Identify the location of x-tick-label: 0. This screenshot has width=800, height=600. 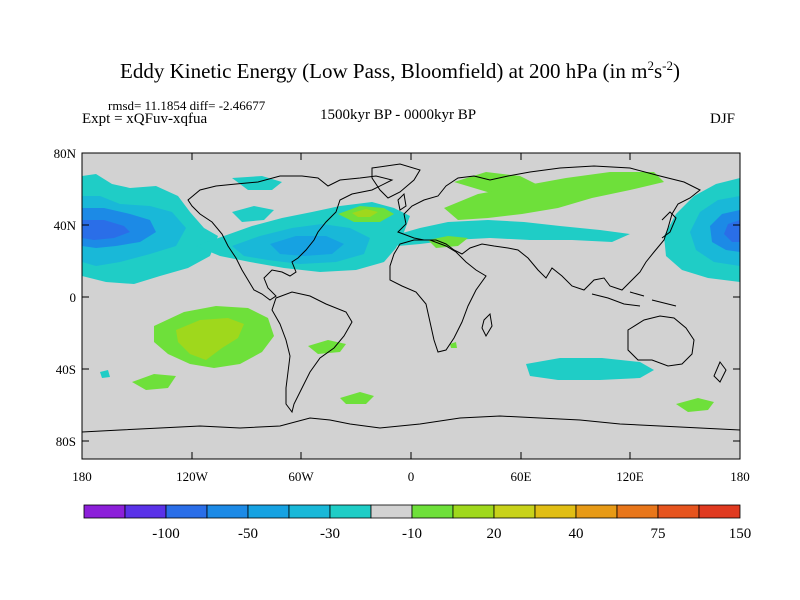
(411, 476).